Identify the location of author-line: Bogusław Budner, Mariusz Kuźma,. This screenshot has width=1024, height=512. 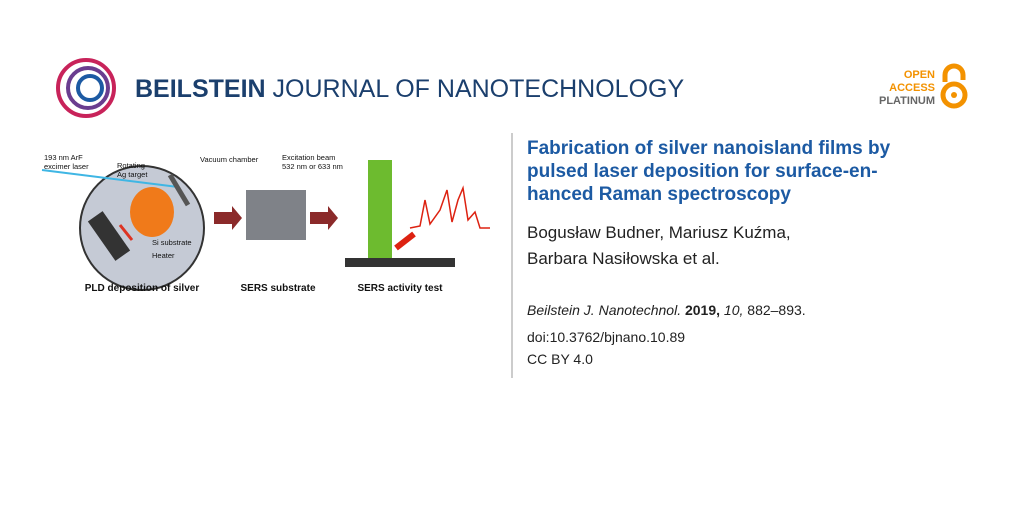
(659, 232).